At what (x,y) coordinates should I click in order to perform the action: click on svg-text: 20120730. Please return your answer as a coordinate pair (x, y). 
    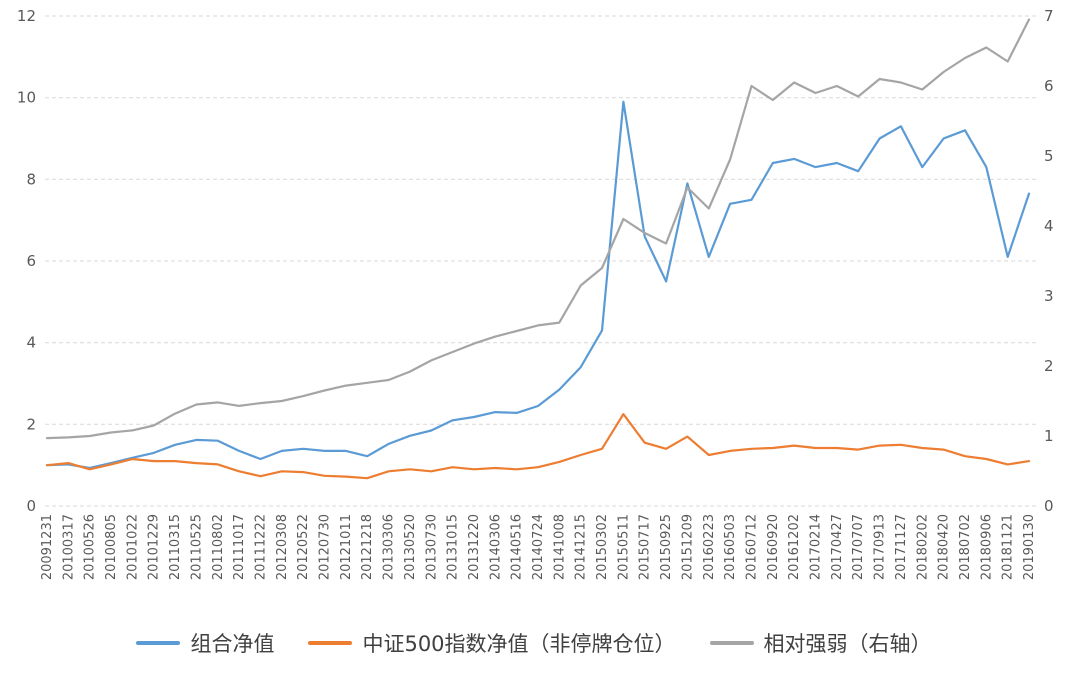
    Looking at the image, I should click on (325, 547).